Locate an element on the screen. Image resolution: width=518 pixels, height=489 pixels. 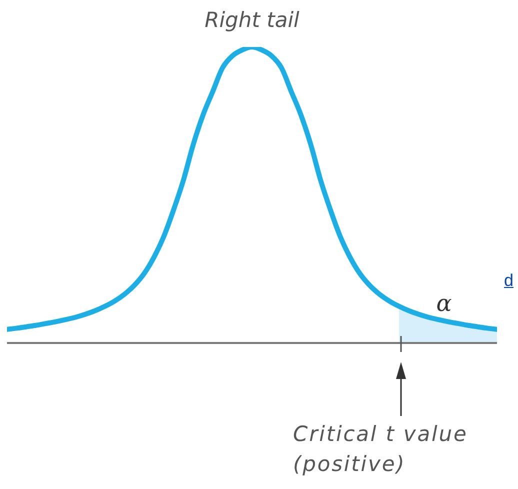
text: Critical t value (positive) is located at coordinates (381, 449).